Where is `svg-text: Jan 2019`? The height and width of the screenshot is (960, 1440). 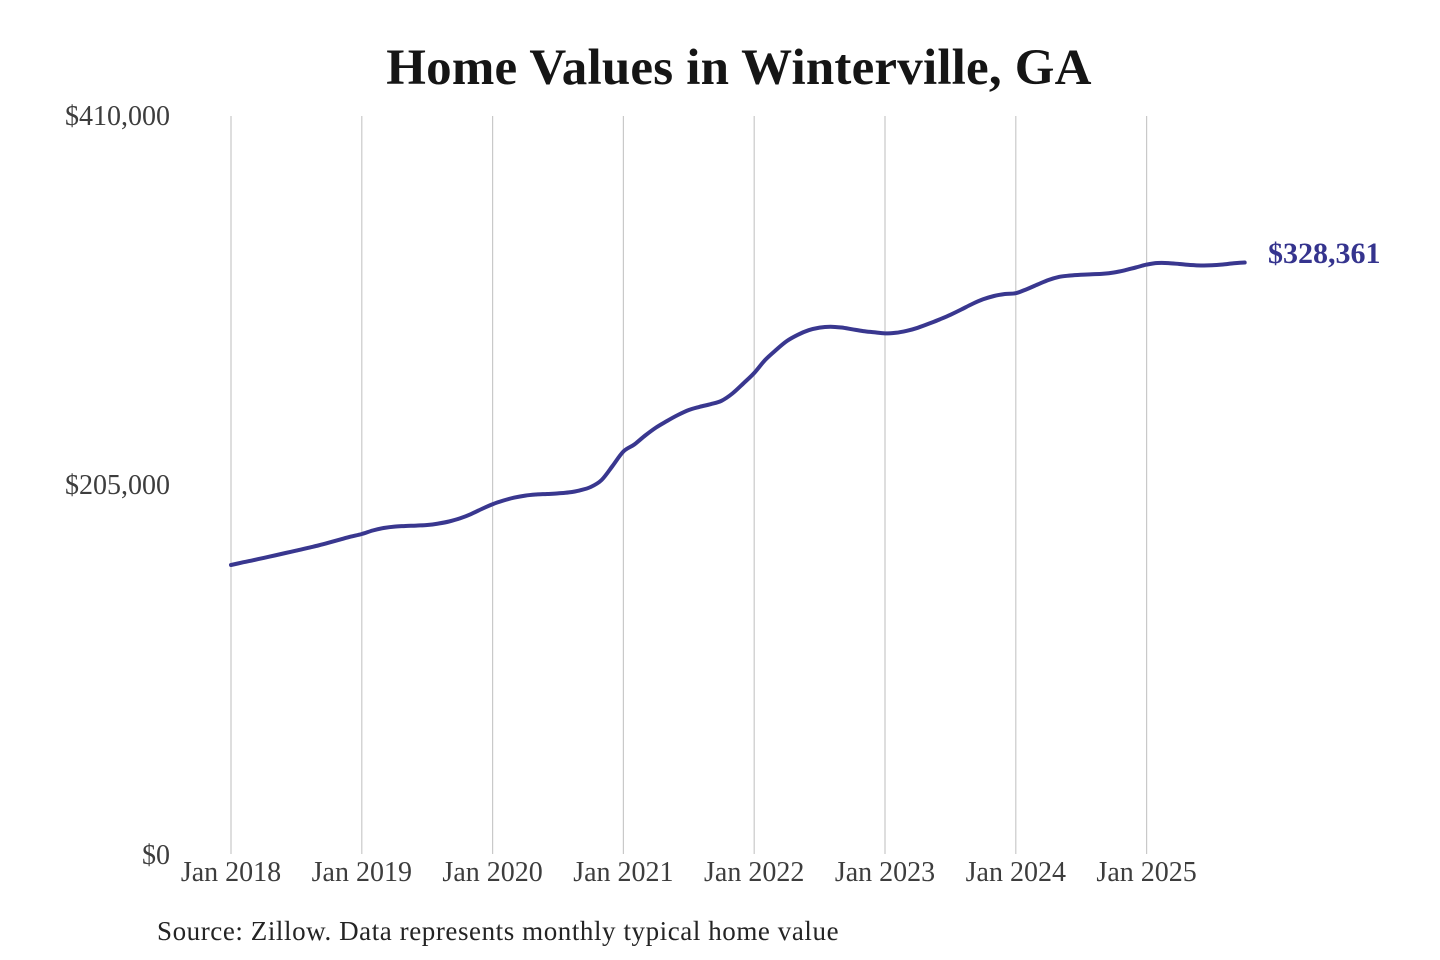
svg-text: Jan 2019 is located at coordinates (362, 872).